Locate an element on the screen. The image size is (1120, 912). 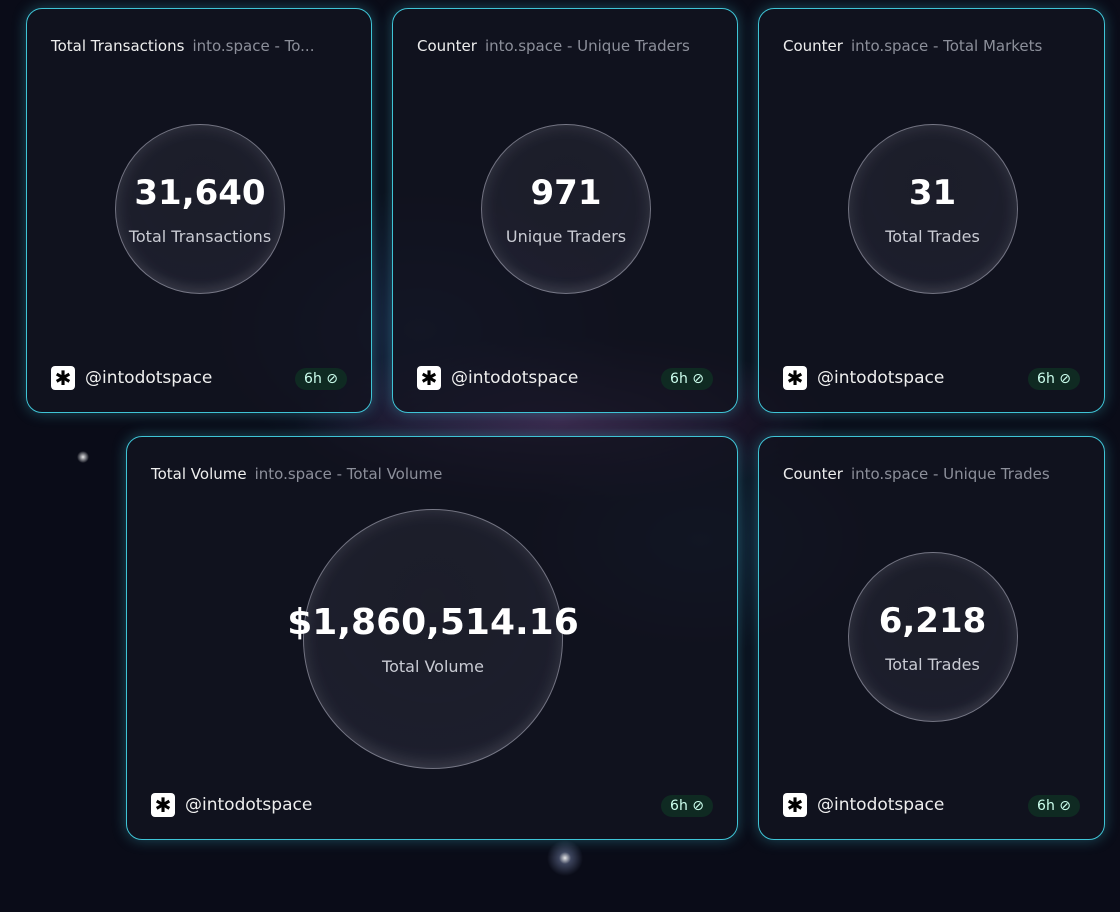
value-bubble: 31,640 Total Transactions is located at coordinates (200, 209).